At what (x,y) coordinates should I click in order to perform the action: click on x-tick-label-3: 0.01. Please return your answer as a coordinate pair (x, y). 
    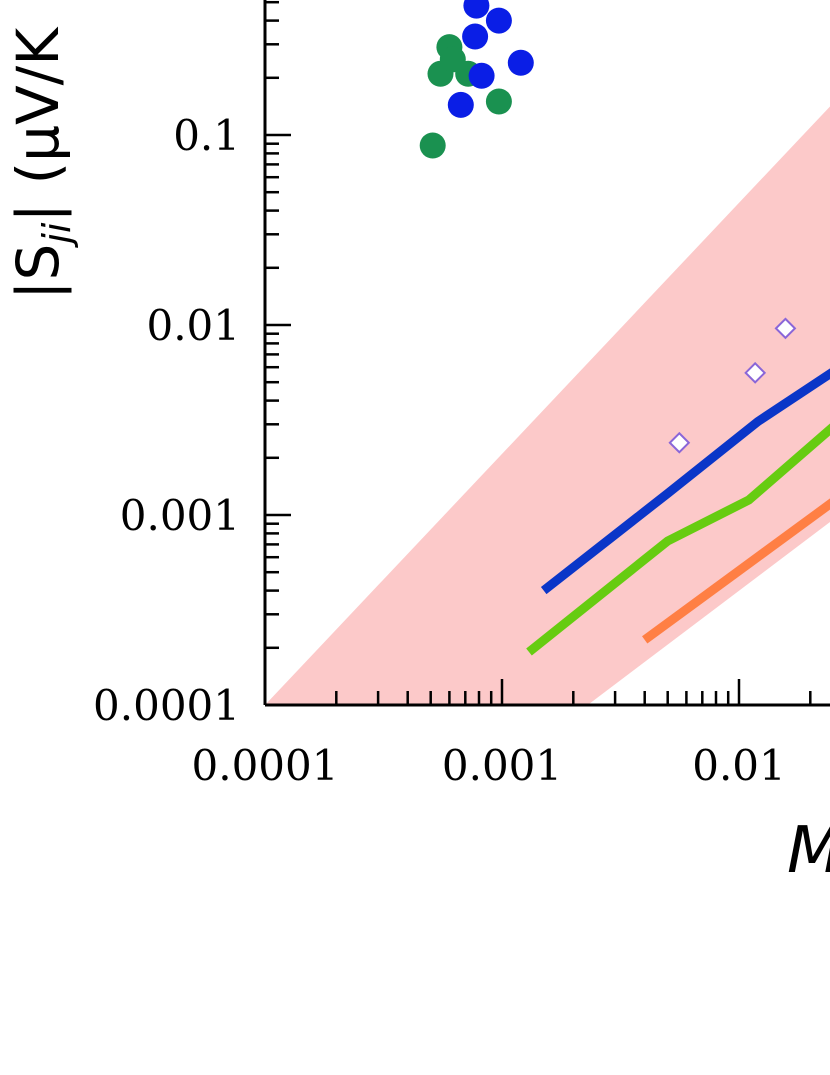
    Looking at the image, I should click on (739, 765).